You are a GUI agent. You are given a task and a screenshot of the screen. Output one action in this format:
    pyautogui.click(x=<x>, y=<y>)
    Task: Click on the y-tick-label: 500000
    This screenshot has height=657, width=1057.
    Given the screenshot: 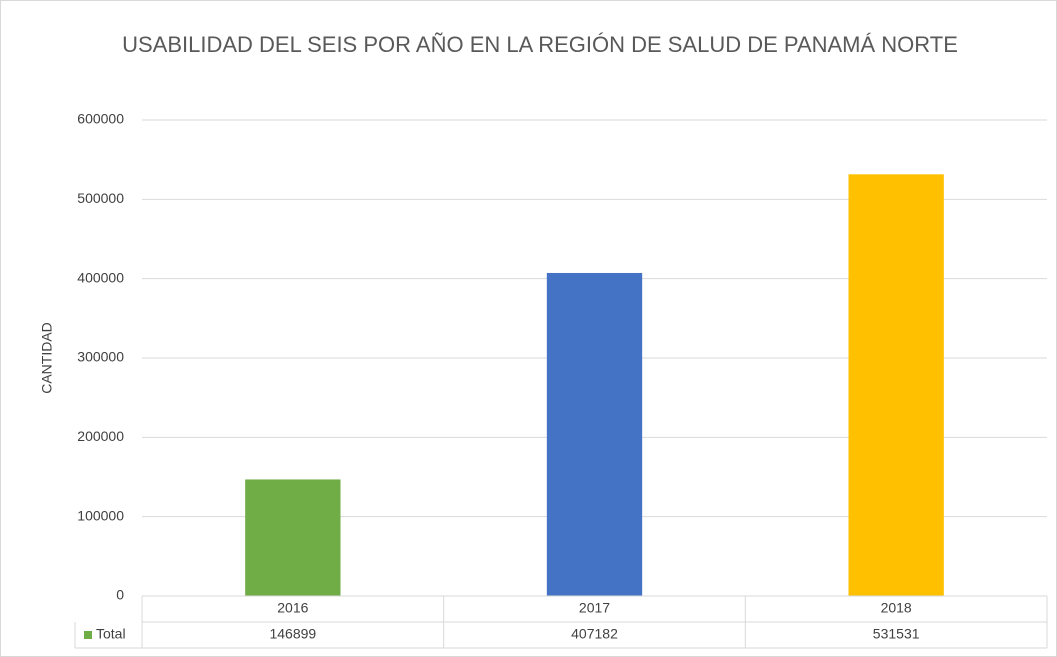 What is the action you would take?
    pyautogui.click(x=100, y=198)
    